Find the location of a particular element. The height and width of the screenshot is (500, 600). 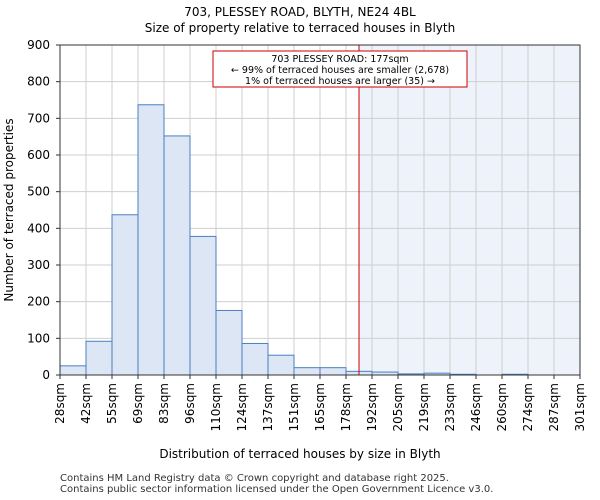

x-tick-label: 165sqm is located at coordinates (320, 407).